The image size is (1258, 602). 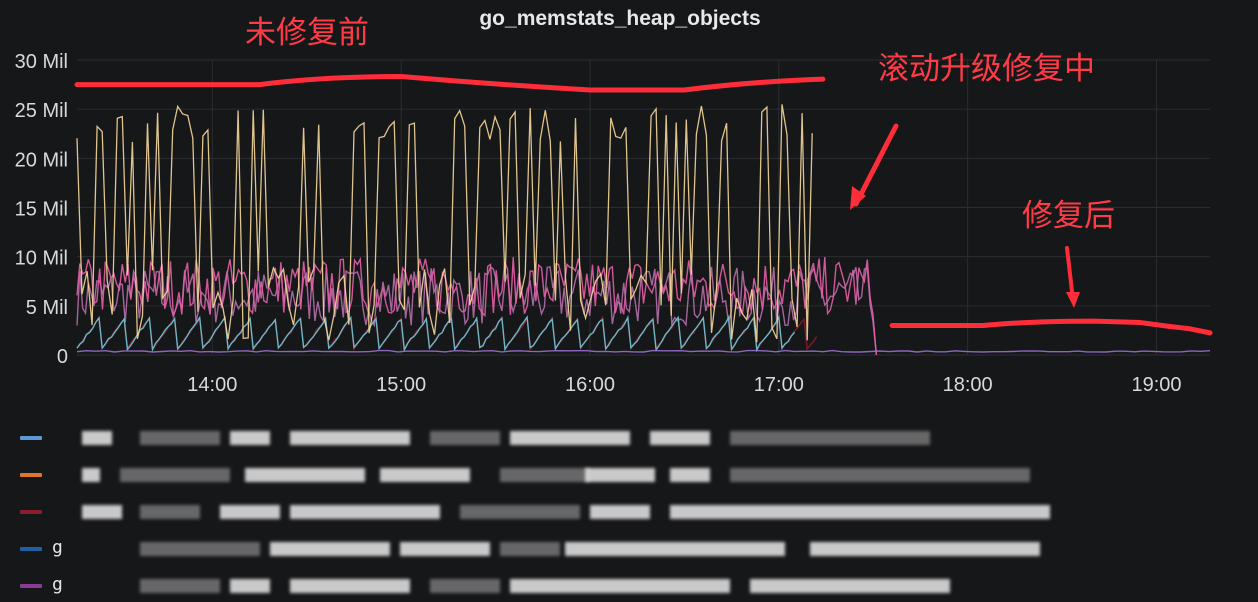 I want to click on y-axis: 0 5 Mil 10 Mil 15 Mil 20 Mil 25 Mil 30 Mil, so click(x=41, y=209).